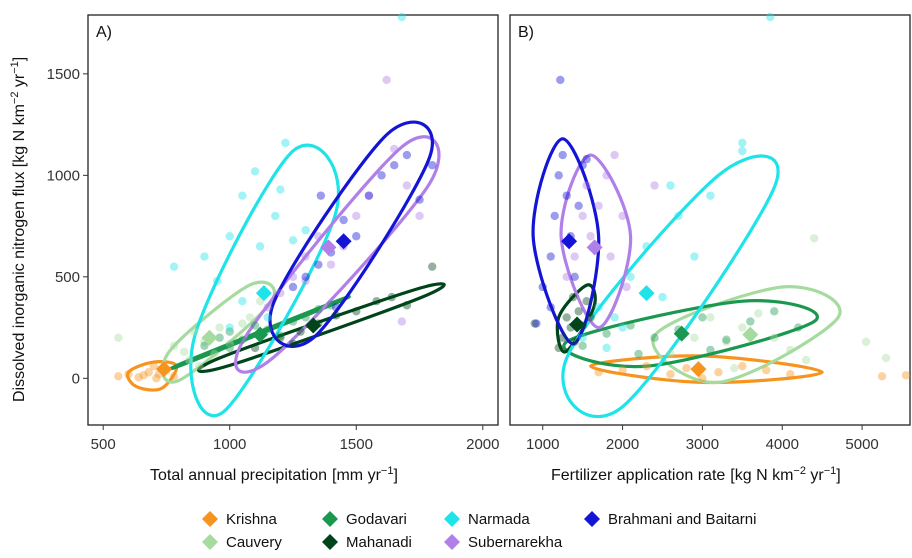  I want to click on ellipse-mahanadi, so click(576, 318).